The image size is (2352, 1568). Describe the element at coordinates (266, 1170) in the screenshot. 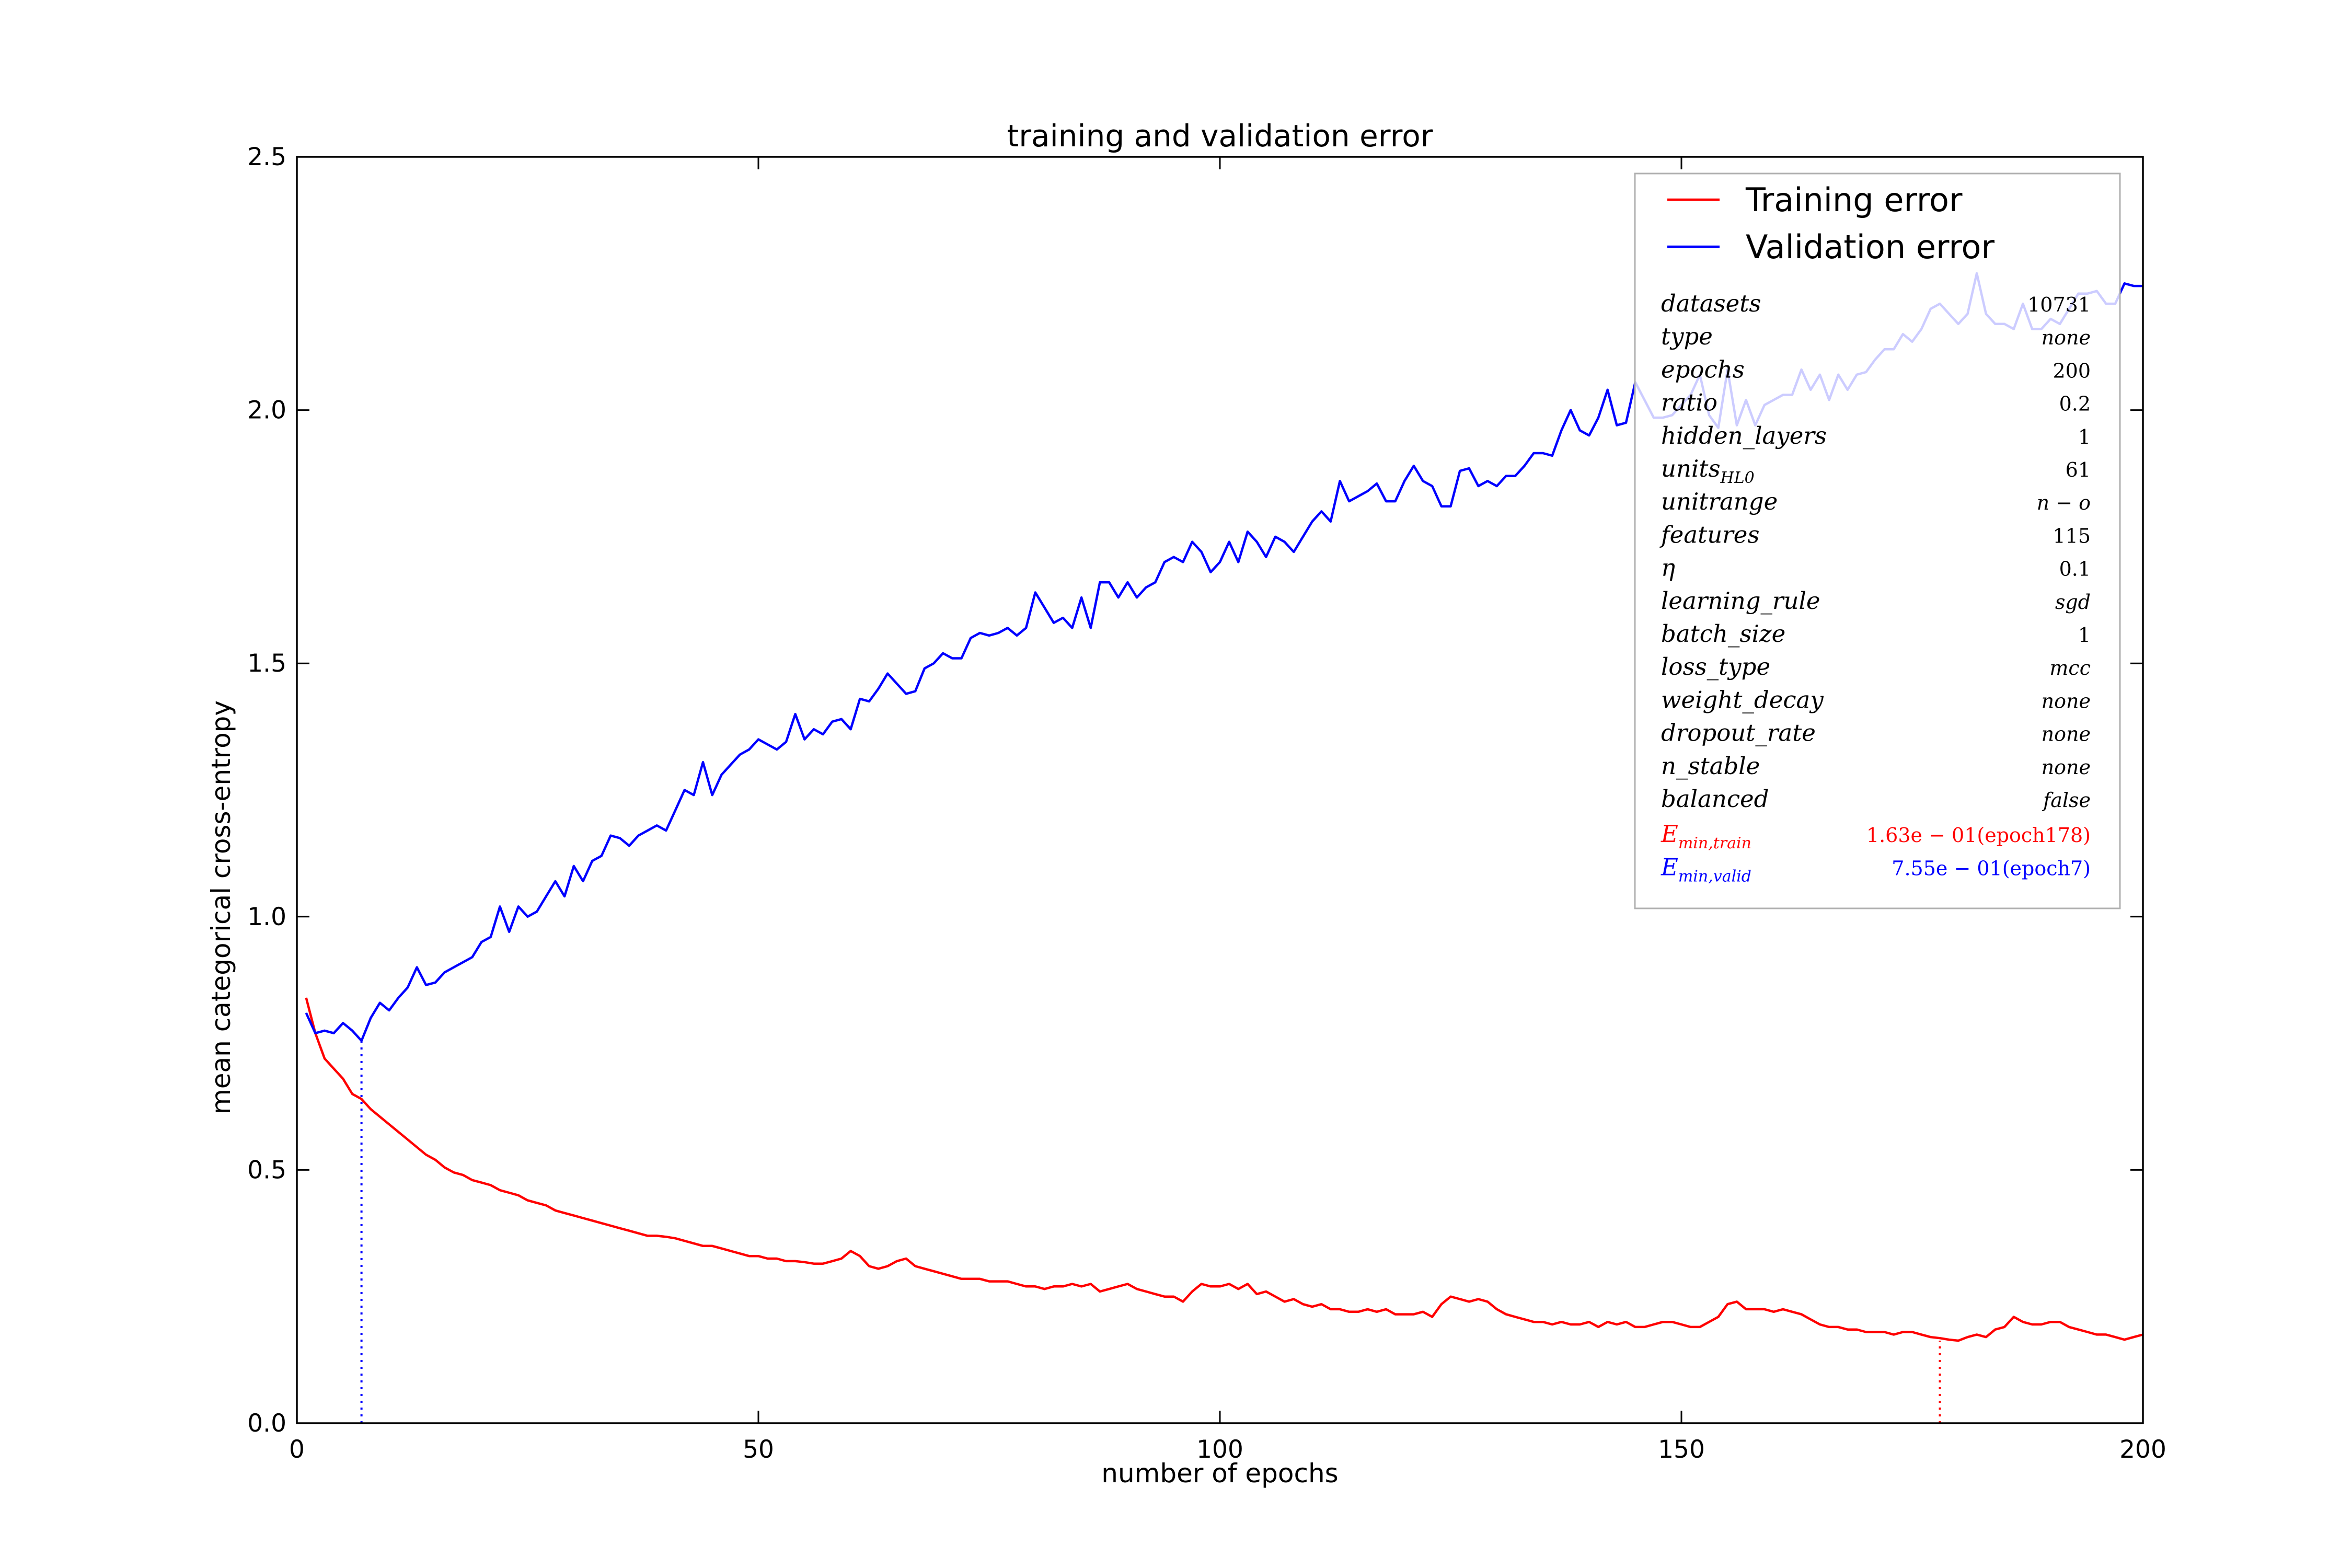

I see `y-tick-label: 0.5` at that location.